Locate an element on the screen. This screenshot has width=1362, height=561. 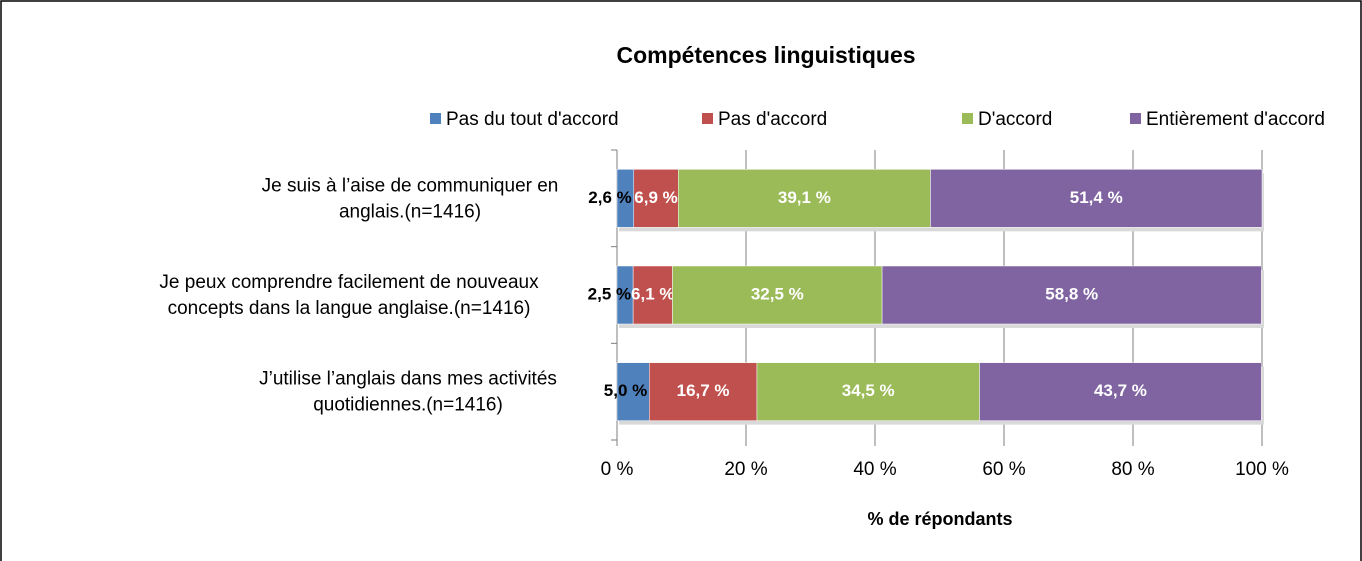
legend-label: Pas du tout d'accord is located at coordinates (532, 119).